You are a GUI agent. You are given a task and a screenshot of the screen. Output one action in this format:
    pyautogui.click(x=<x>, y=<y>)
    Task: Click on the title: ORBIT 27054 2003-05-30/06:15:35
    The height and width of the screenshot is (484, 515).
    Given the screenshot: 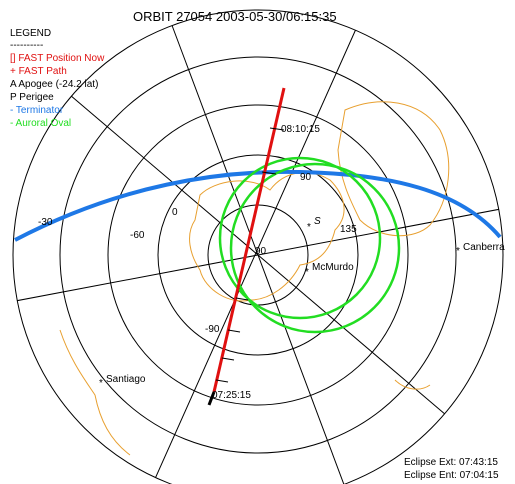 What is the action you would take?
    pyautogui.click(x=235, y=16)
    